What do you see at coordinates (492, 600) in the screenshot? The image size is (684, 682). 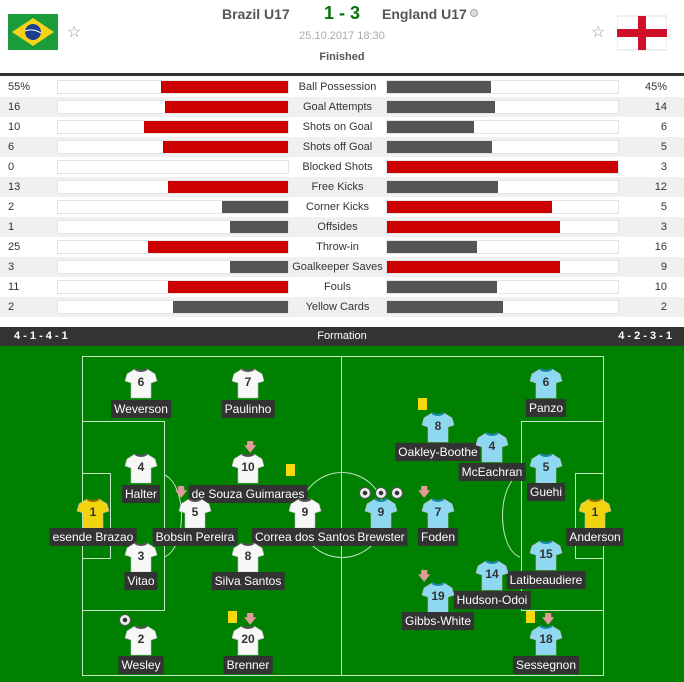 I see `player-name: Hudson-Odoi` at bounding box center [492, 600].